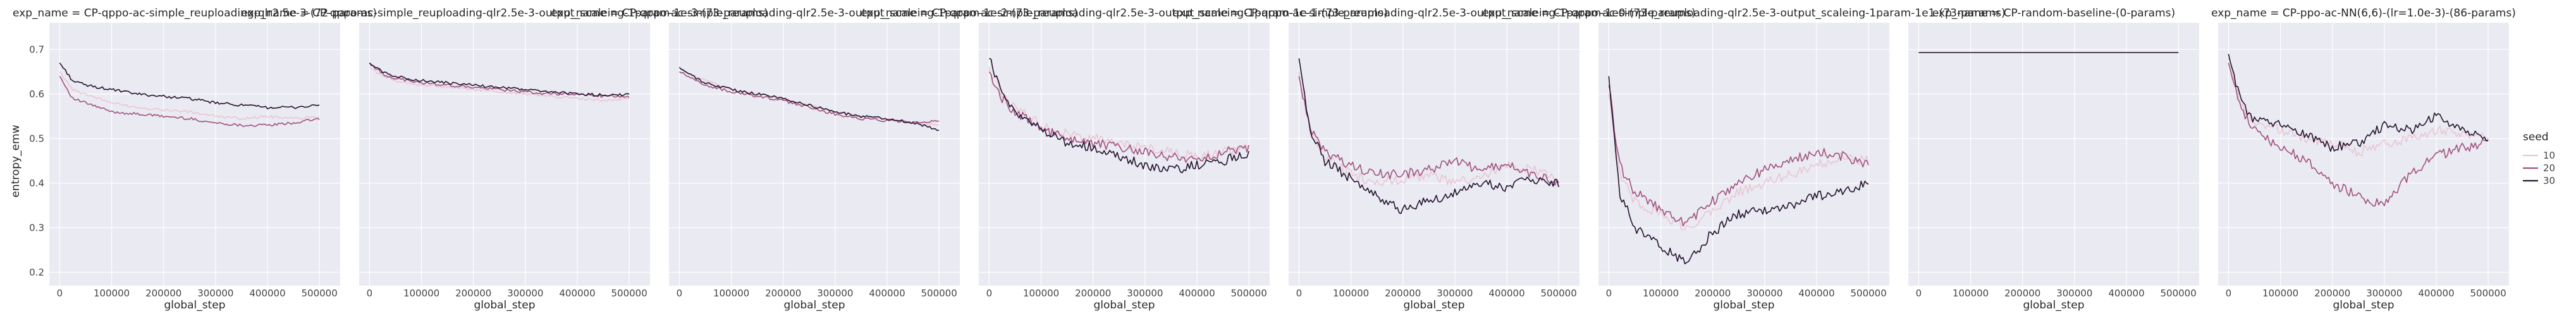 The width and height of the screenshot is (2576, 316). Describe the element at coordinates (36, 49) in the screenshot. I see `y-tick-label: 0.7` at that location.